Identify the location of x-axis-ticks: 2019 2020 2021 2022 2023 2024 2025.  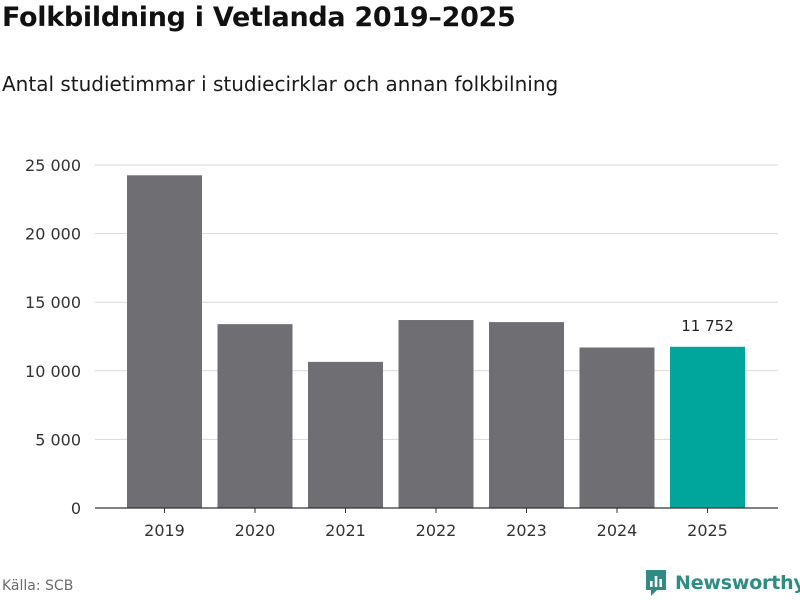
(436, 524).